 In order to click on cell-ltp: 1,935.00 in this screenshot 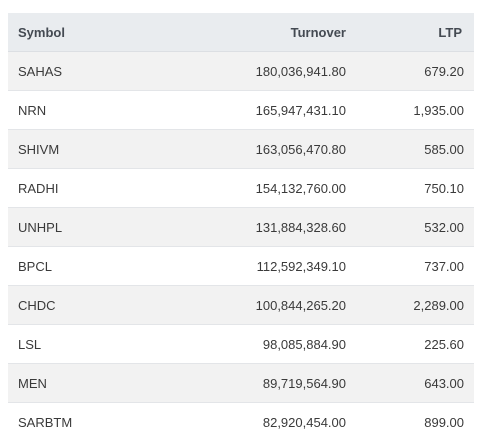, I will do `click(411, 110)`.